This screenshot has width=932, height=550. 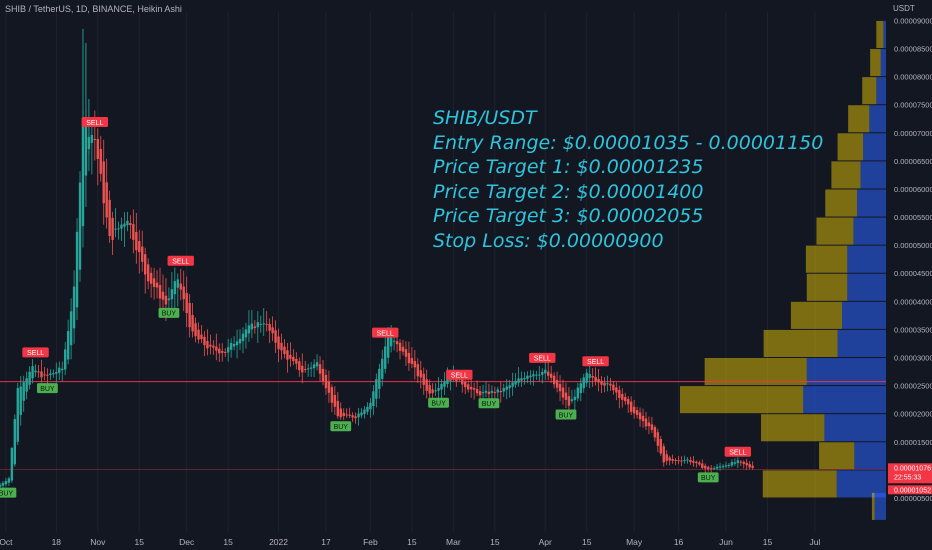 I want to click on y-tick-label: 0.00009000, so click(x=913, y=20).